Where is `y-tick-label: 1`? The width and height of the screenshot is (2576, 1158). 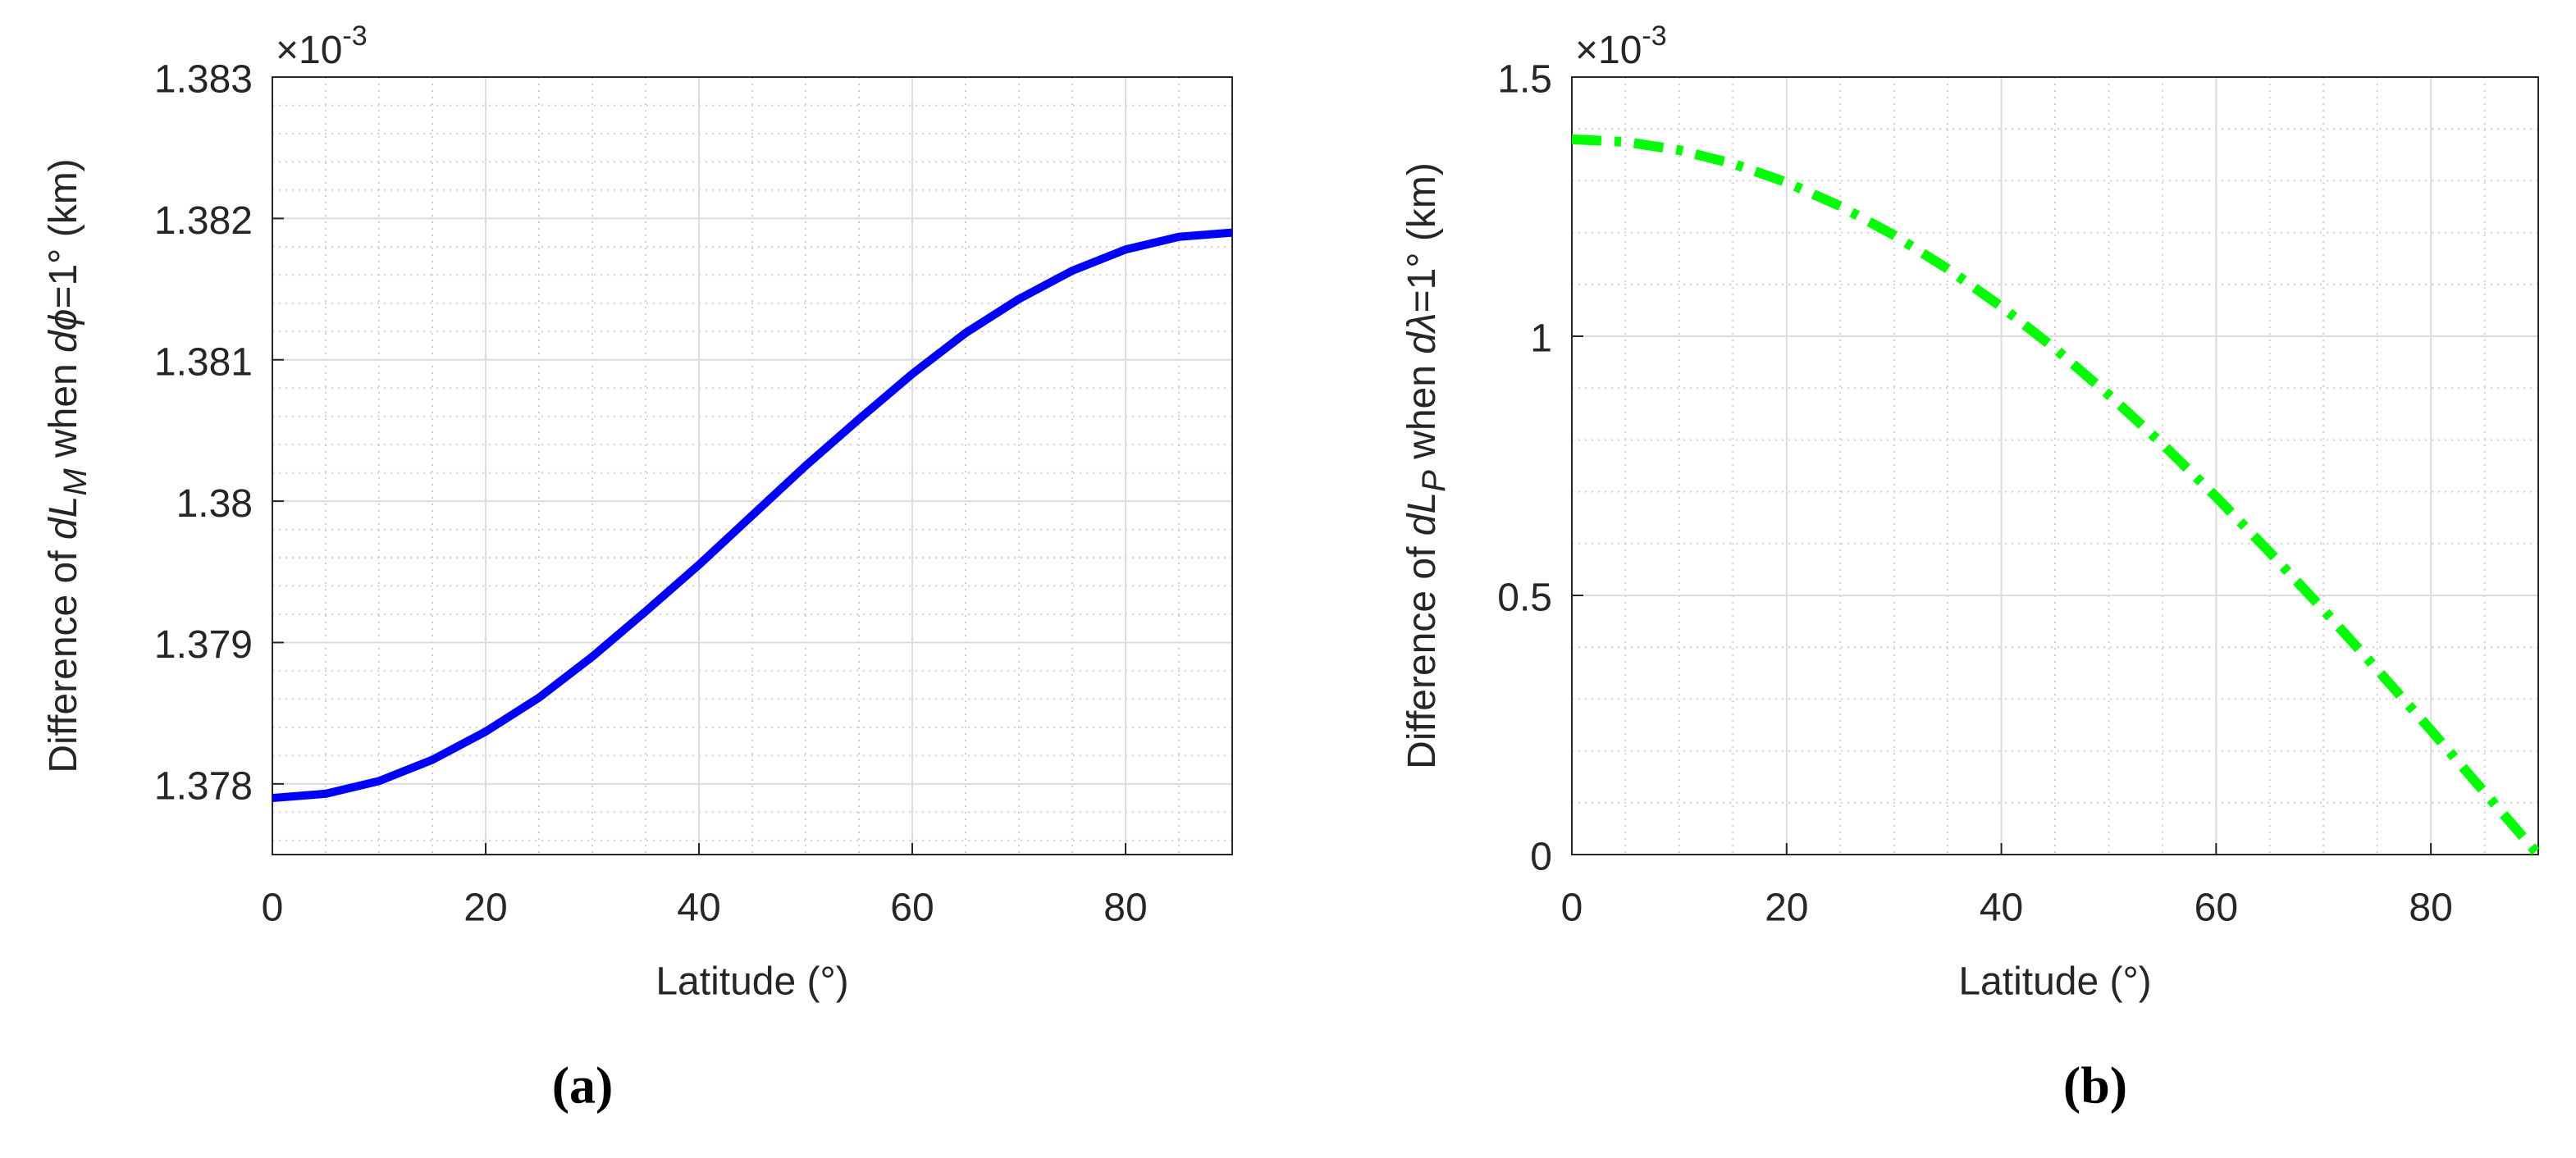 y-tick-label: 1 is located at coordinates (1541, 339).